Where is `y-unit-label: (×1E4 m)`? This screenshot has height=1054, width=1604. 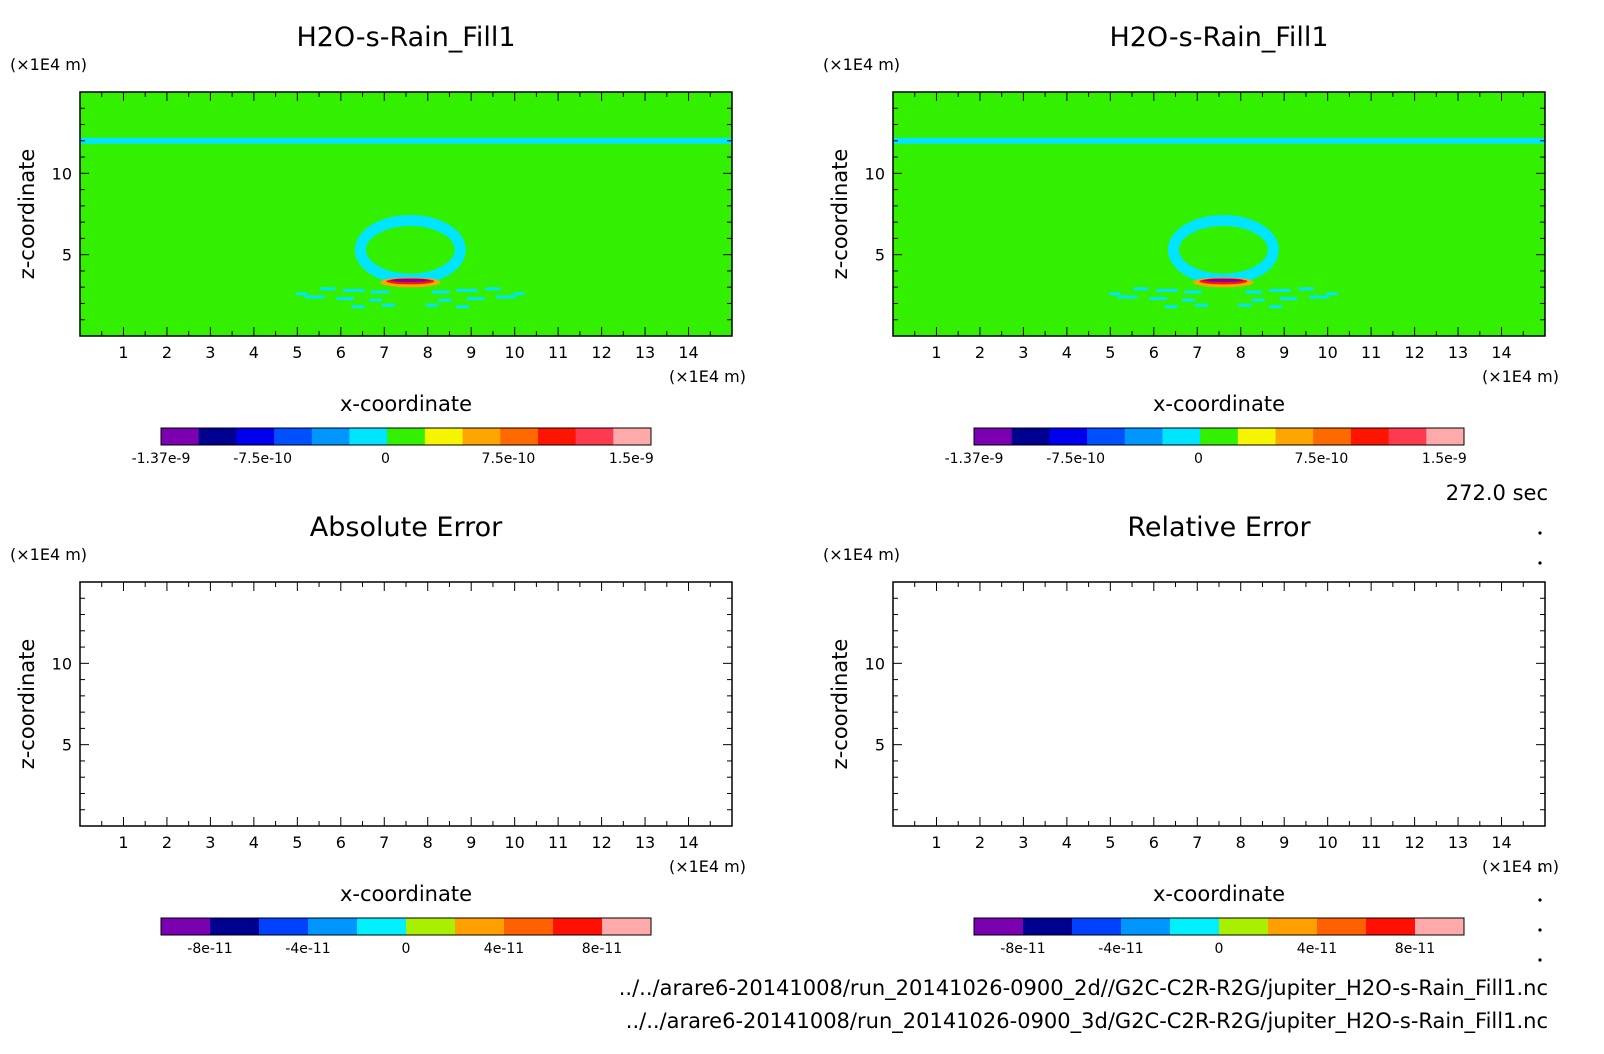
y-unit-label: (×1E4 m) is located at coordinates (48, 64).